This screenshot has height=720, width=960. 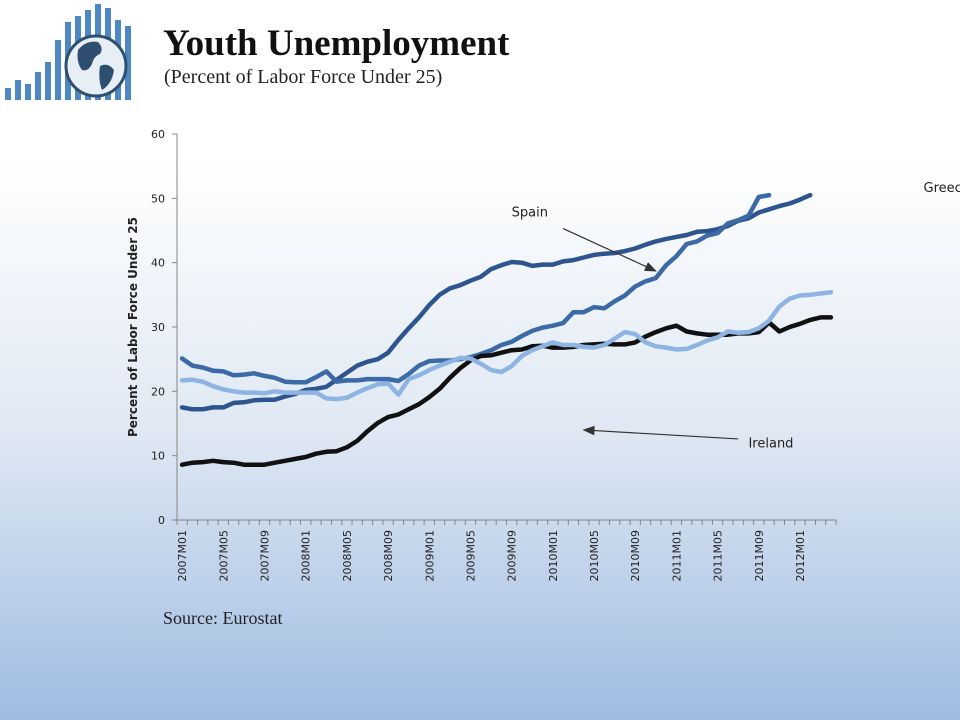 What do you see at coordinates (265, 555) in the screenshot?
I see `x-tick-label: 2007M09` at bounding box center [265, 555].